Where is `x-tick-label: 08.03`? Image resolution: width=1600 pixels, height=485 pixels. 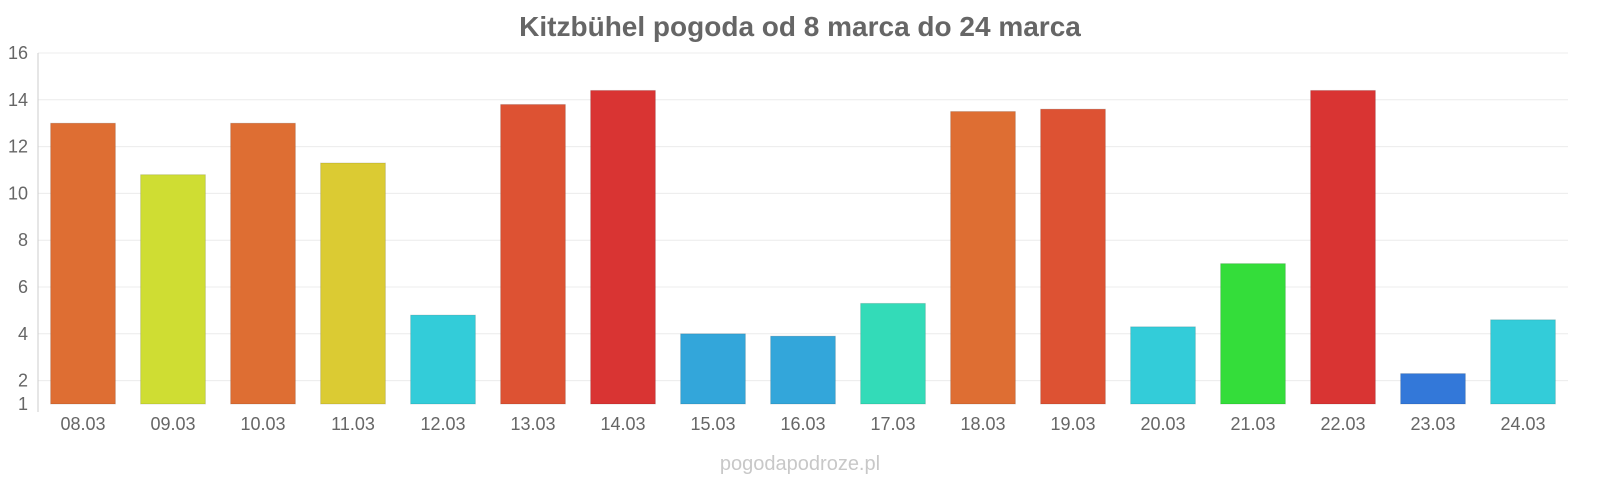
x-tick-label: 08.03 is located at coordinates (82, 424).